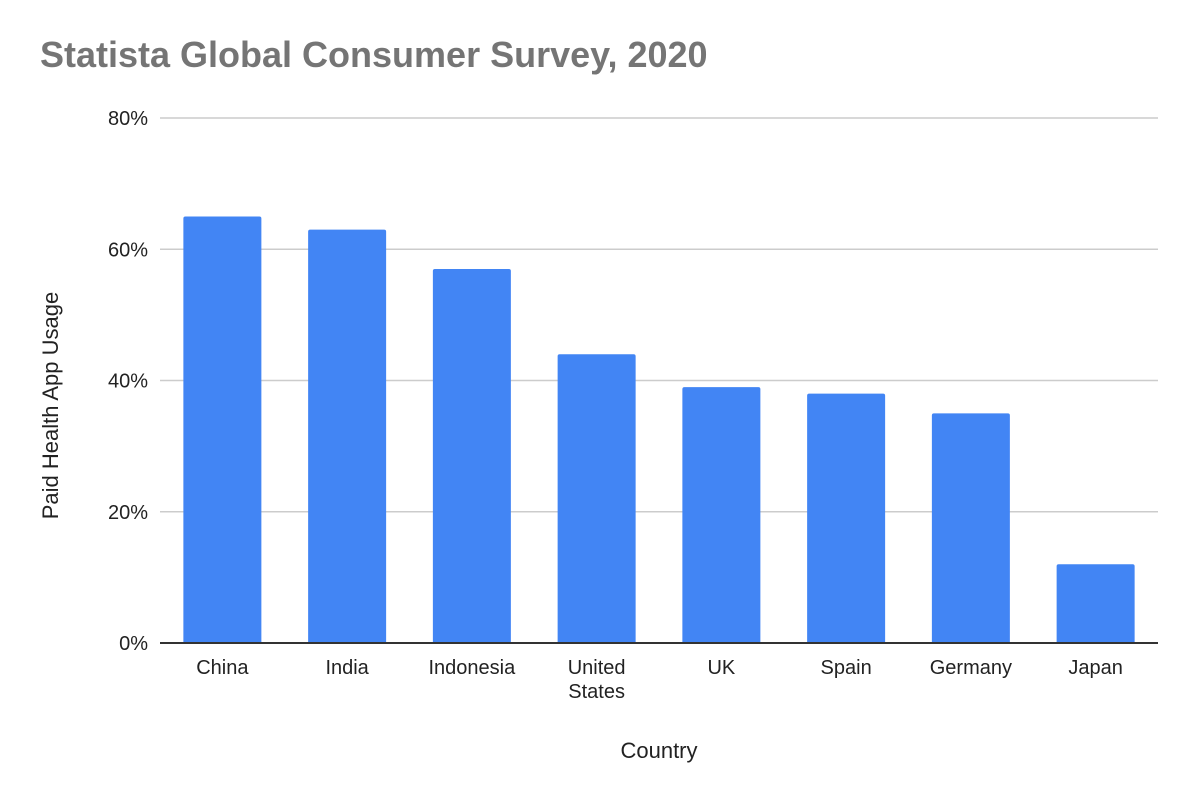  Describe the element at coordinates (128, 119) in the screenshot. I see `y-tick-label: 80%` at that location.